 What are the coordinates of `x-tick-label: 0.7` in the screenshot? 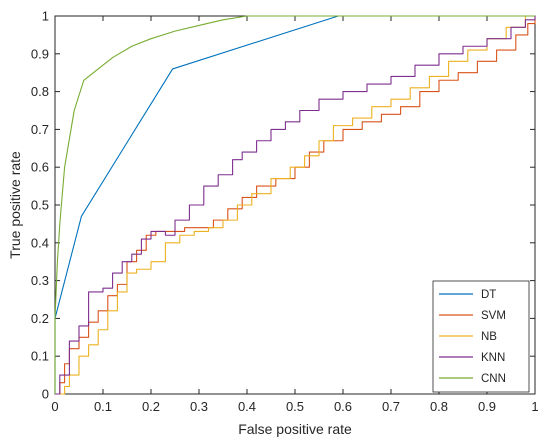 It's located at (391, 406).